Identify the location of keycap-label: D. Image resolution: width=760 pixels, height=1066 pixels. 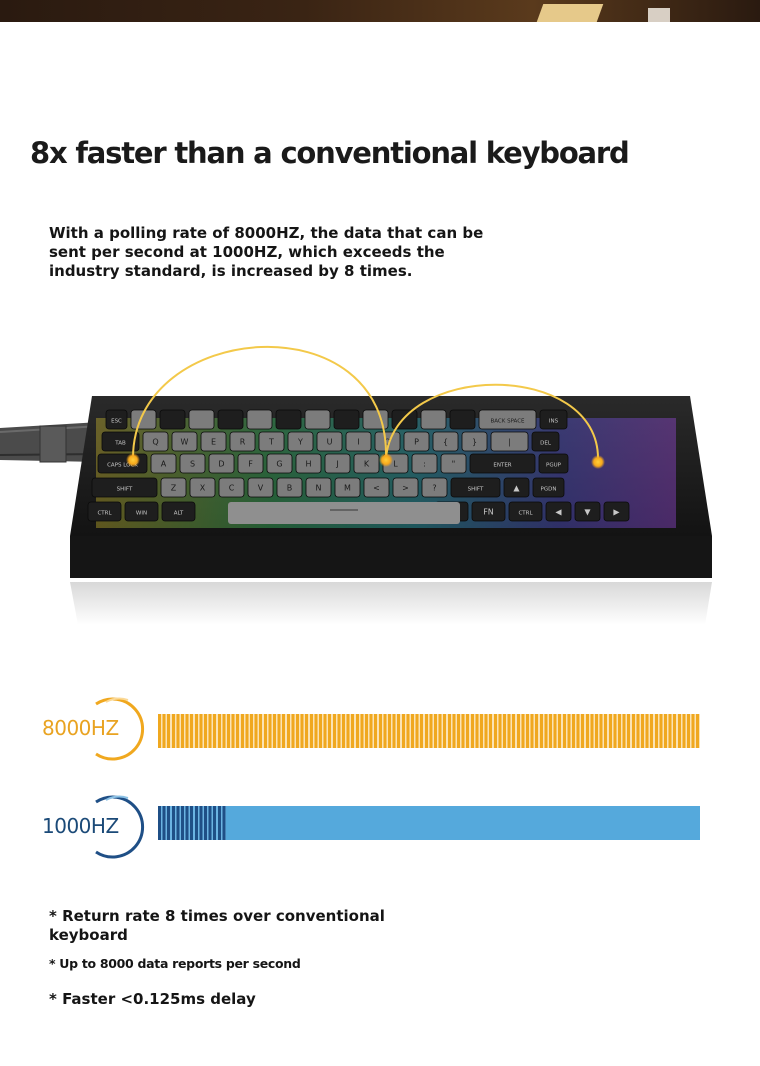
(221, 464).